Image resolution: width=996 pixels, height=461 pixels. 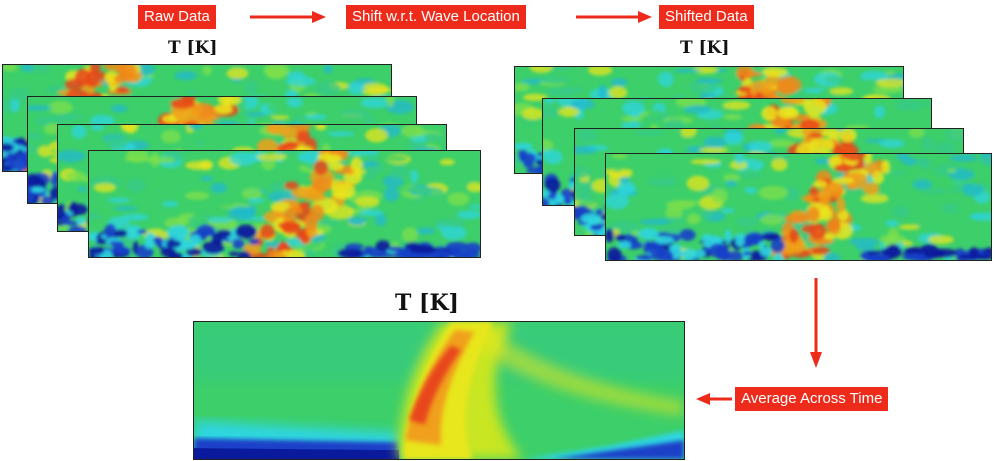 I want to click on averaged-field, so click(x=439, y=390).